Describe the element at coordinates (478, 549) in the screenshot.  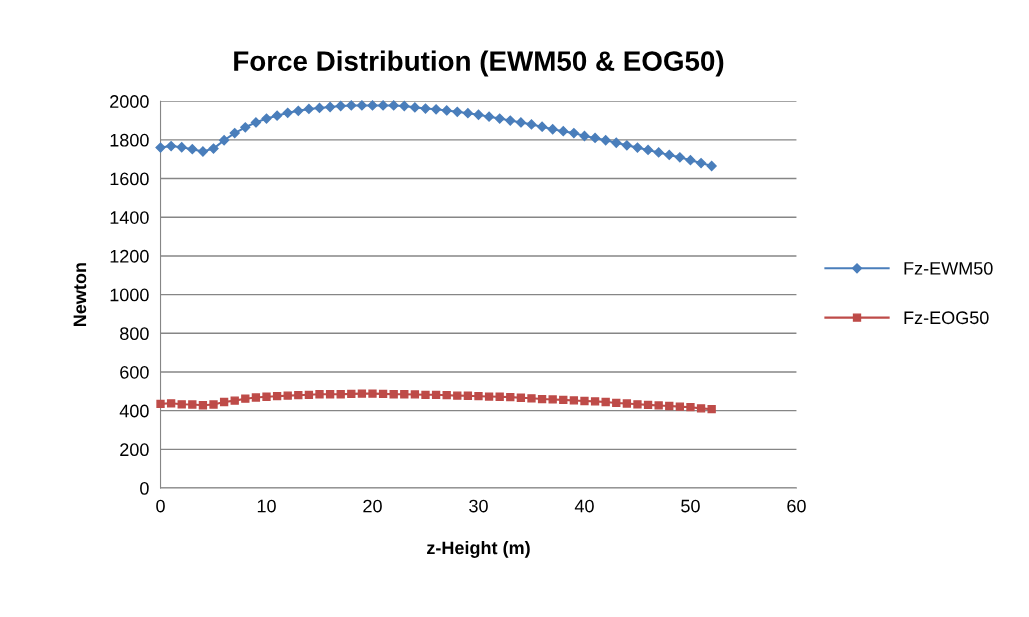
I see `x-axis-title: z-Height (m)` at that location.